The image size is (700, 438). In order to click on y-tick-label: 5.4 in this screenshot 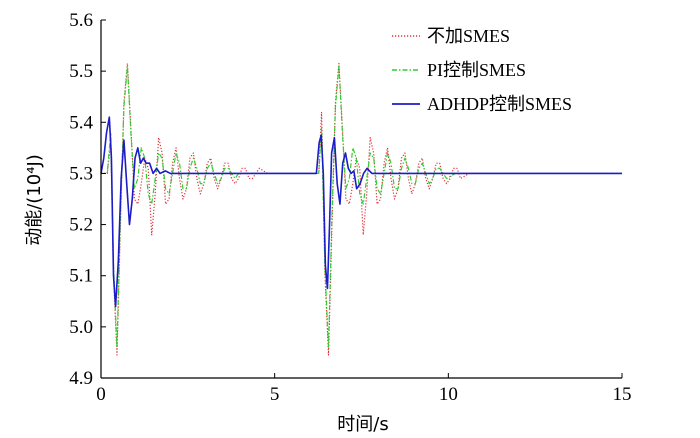, I will do `click(81, 122)`.